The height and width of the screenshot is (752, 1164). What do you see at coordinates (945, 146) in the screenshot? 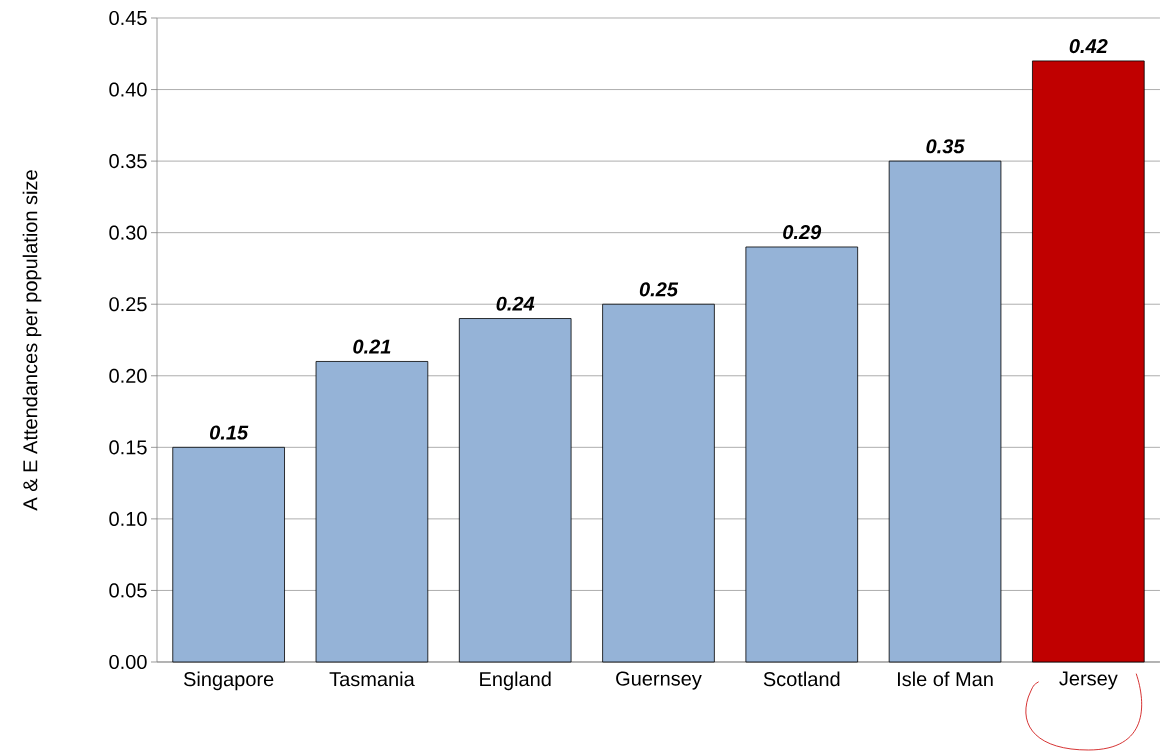
I see `data-label: 0.35` at bounding box center [945, 146].